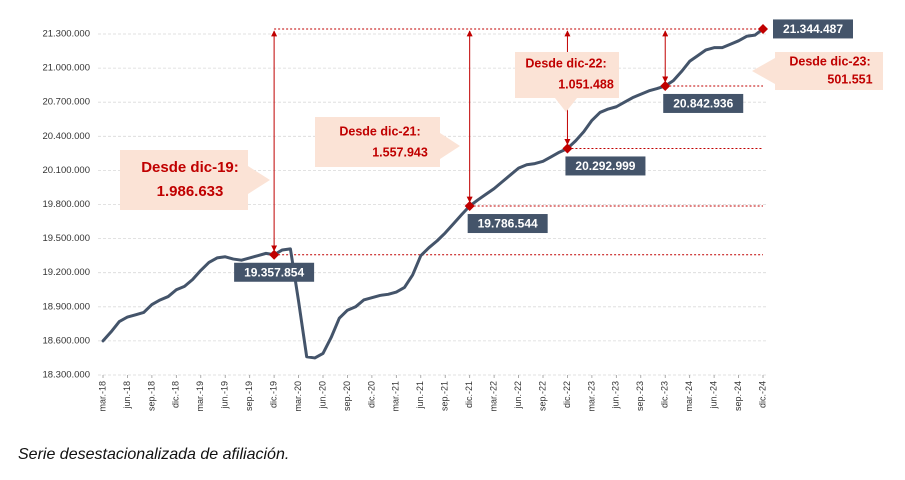 Image resolution: width=905 pixels, height=480 pixels. I want to click on y-tick-label: 18.300.000, so click(66, 375).